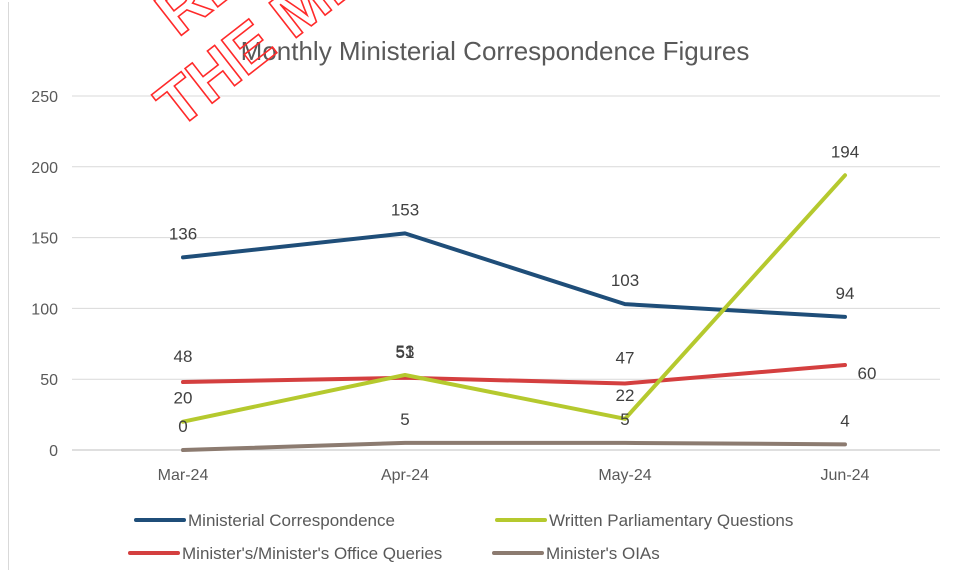 This screenshot has width=965, height=574. What do you see at coordinates (44, 97) in the screenshot?
I see `y-tick-label-250: 250` at bounding box center [44, 97].